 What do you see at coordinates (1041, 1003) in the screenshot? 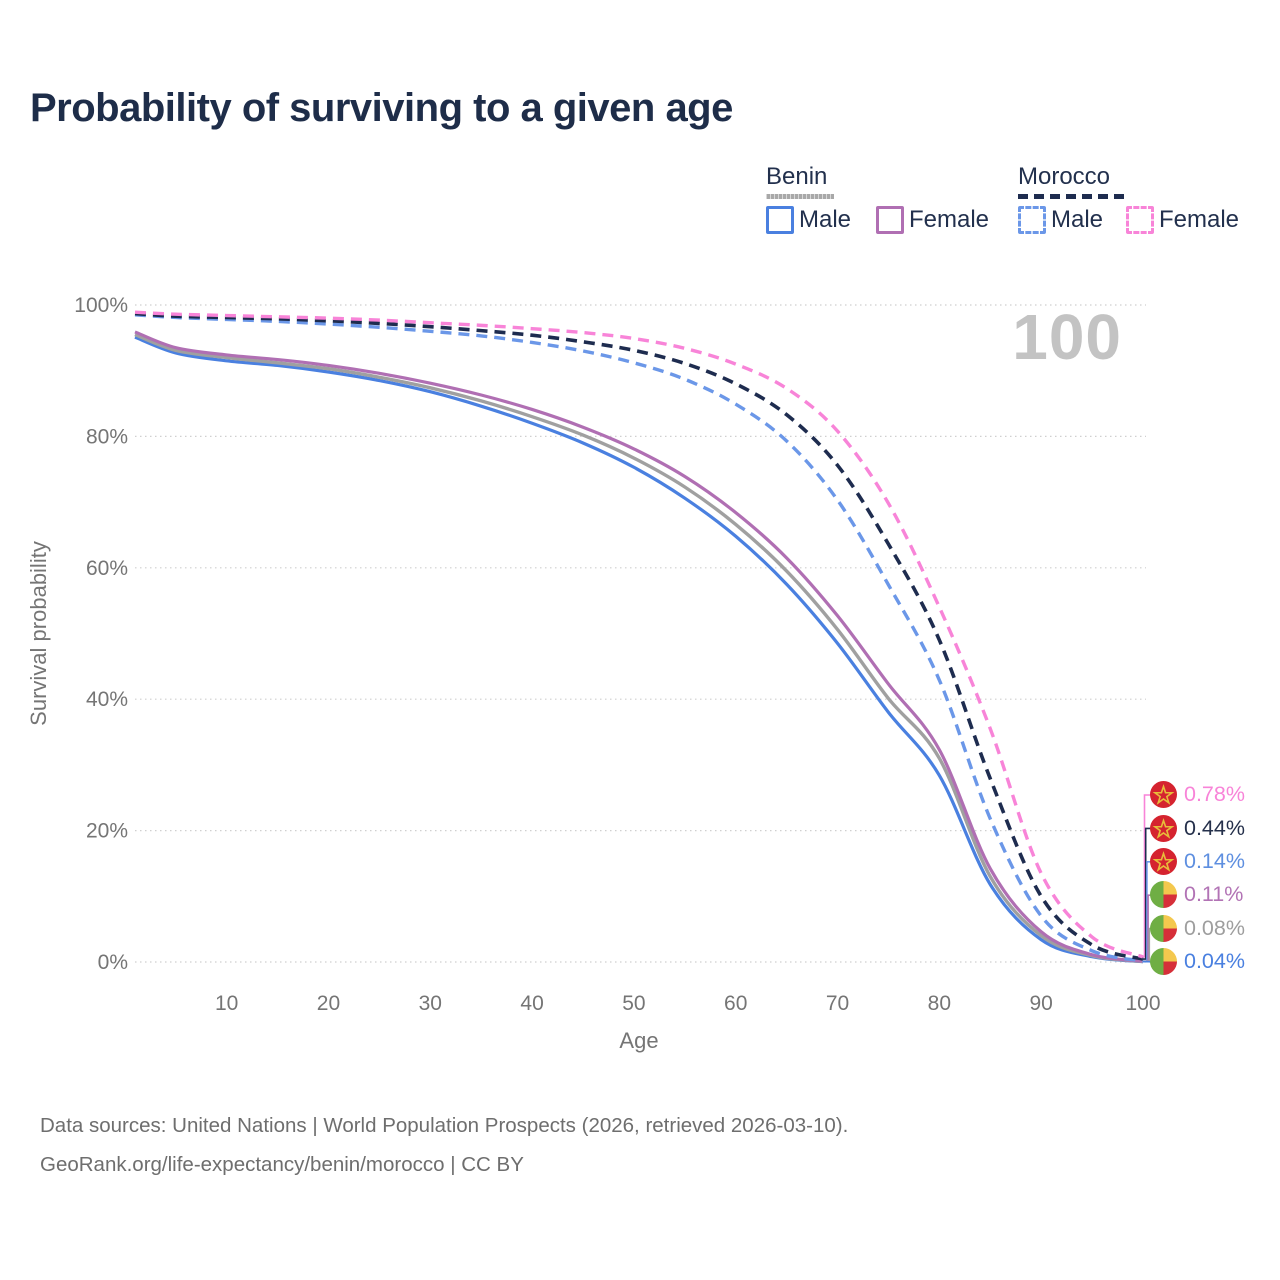
I see `x-tick-label: 90` at bounding box center [1041, 1003].